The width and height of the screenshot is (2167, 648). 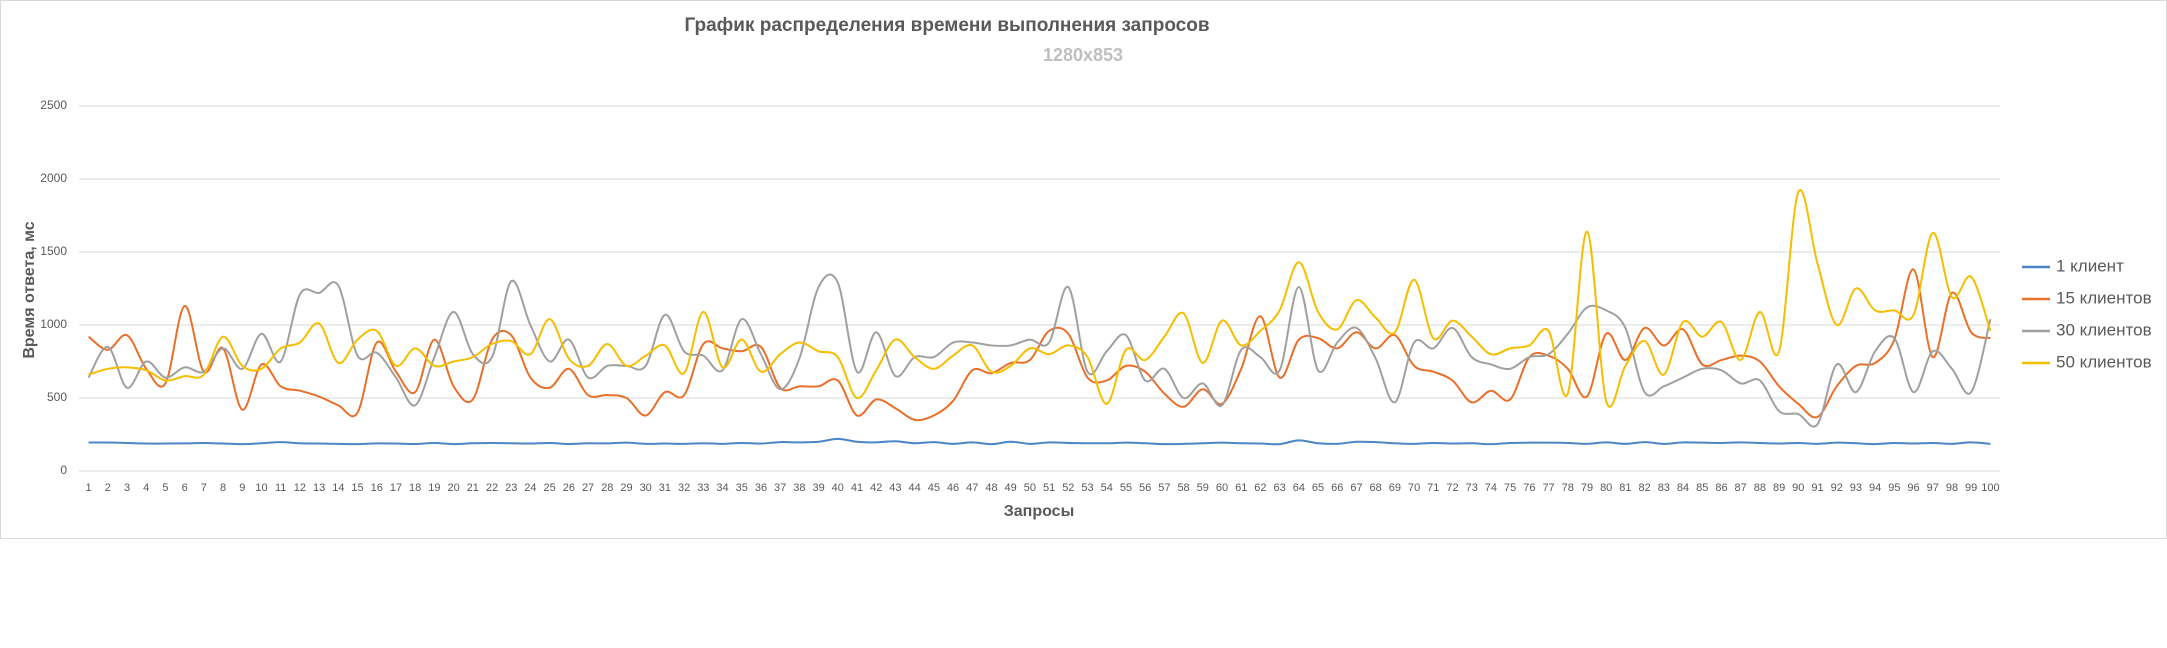 I want to click on x-tick-label: 47, so click(x=972, y=488).